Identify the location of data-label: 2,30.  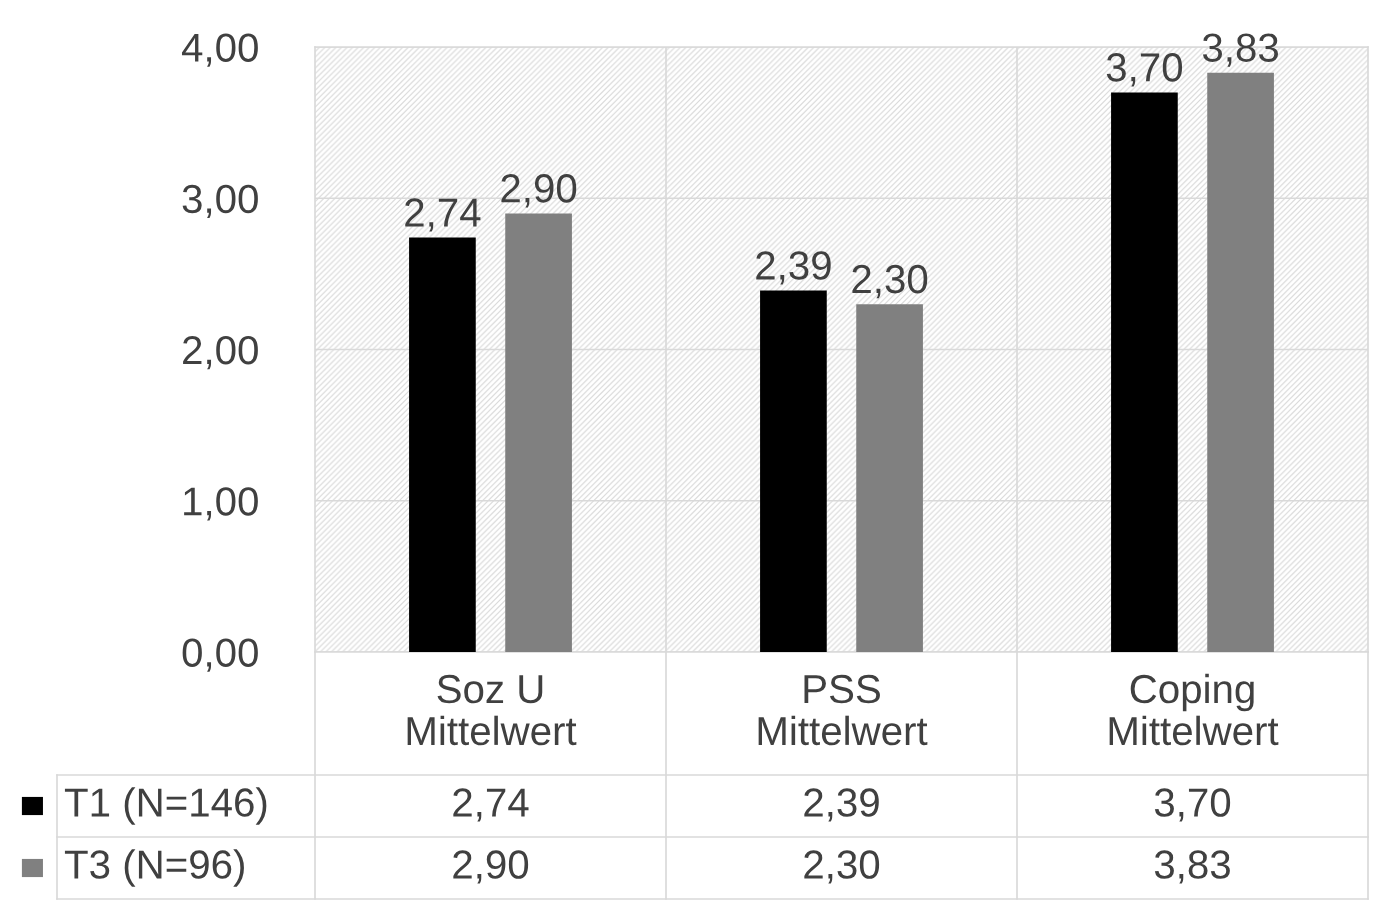
(842, 867).